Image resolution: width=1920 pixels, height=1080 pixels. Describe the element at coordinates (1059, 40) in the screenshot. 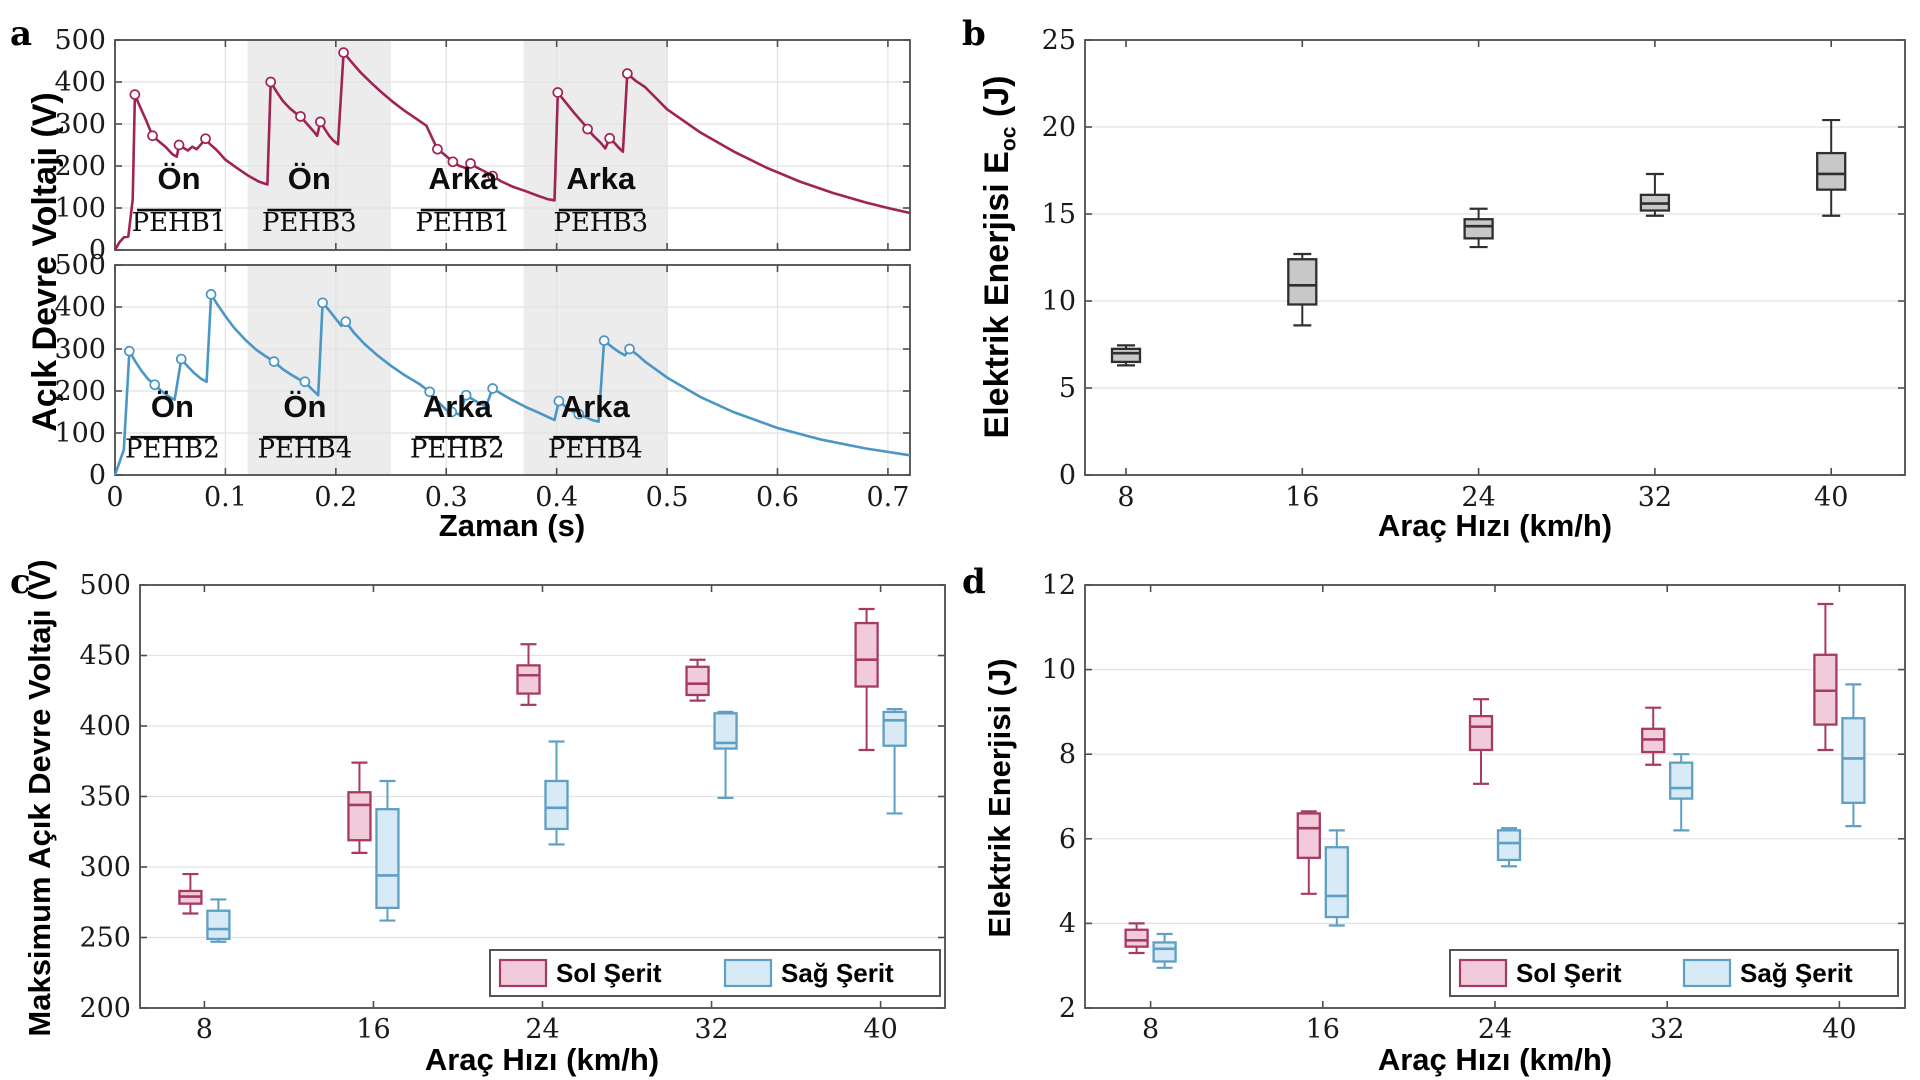

I see `svg-text: 25` at that location.